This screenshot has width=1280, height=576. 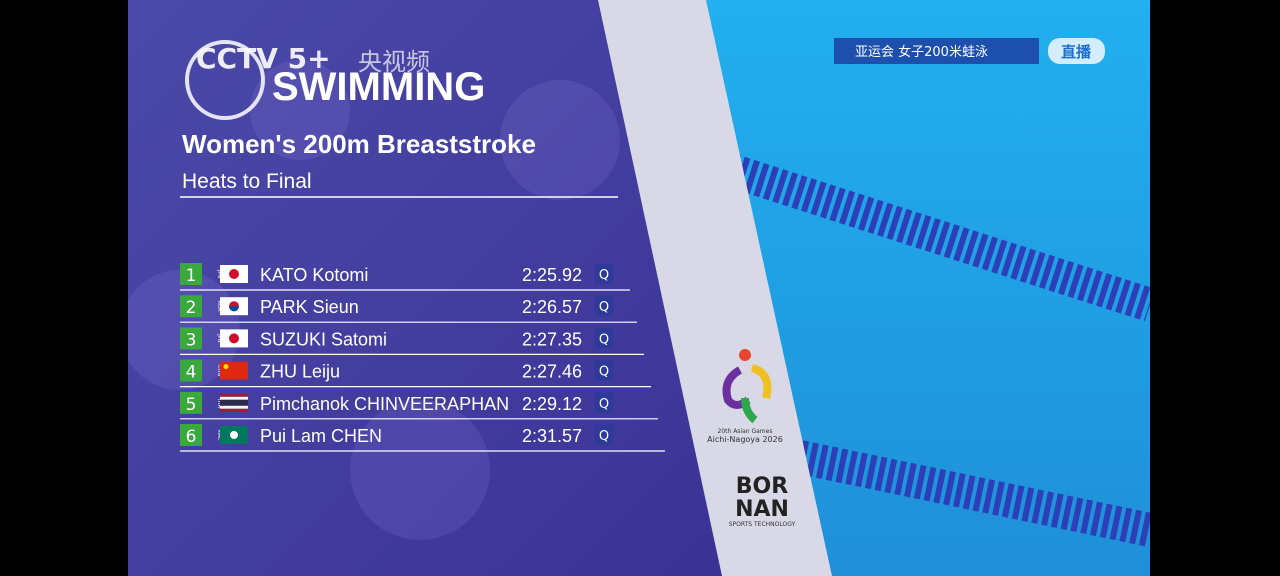 What do you see at coordinates (309, 307) in the screenshot?
I see `athlete-name: PARK Sieun` at bounding box center [309, 307].